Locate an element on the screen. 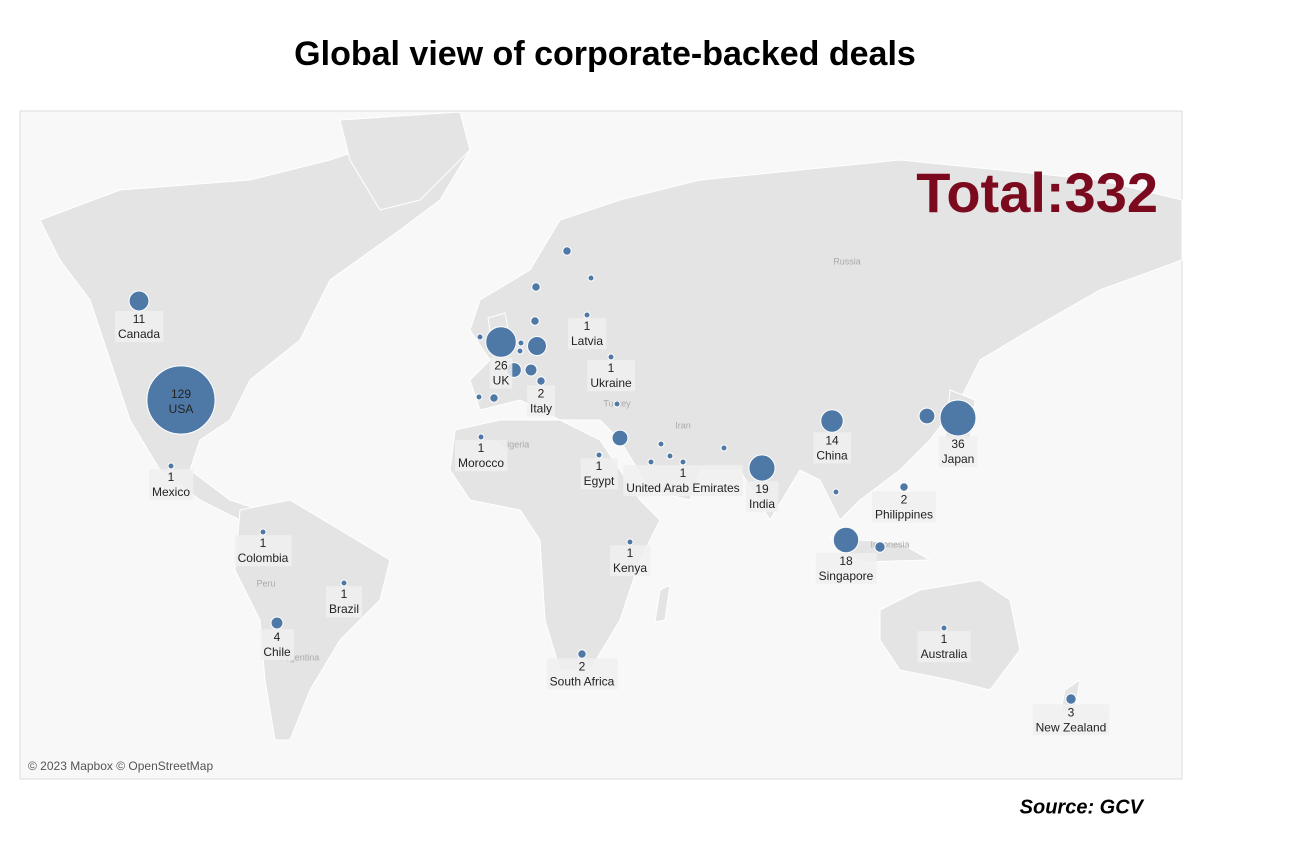 This screenshot has width=1313, height=848. point-name-label: Chile is located at coordinates (277, 652).